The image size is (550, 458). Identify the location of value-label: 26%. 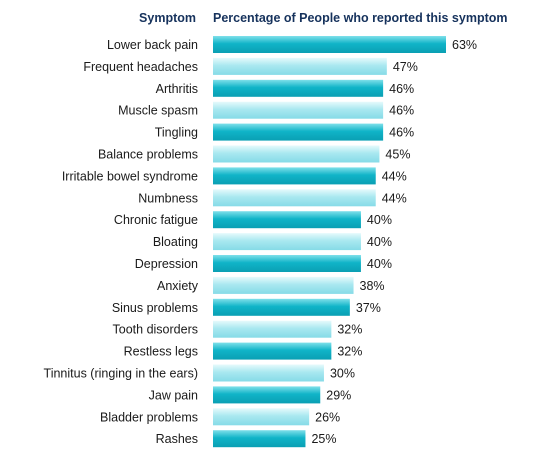
(327, 417).